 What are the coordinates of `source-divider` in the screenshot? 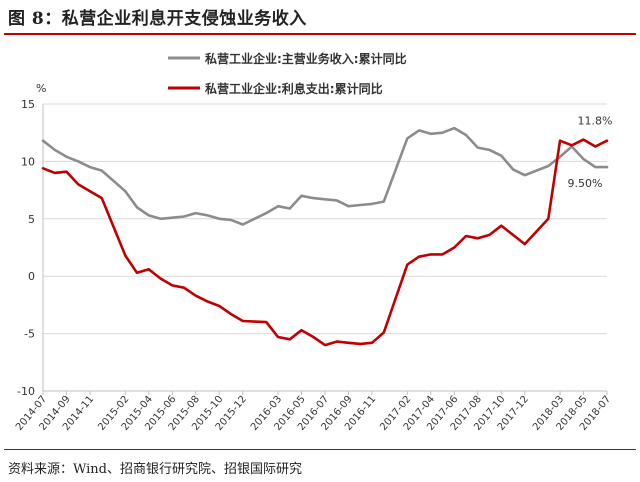 It's located at (320, 449).